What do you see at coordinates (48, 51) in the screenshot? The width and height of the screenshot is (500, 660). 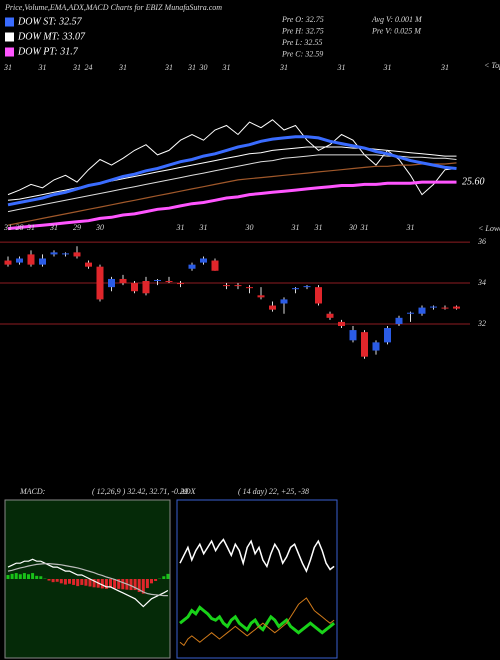 I see `legend-label: DOW PT: 31.7` at bounding box center [48, 51].